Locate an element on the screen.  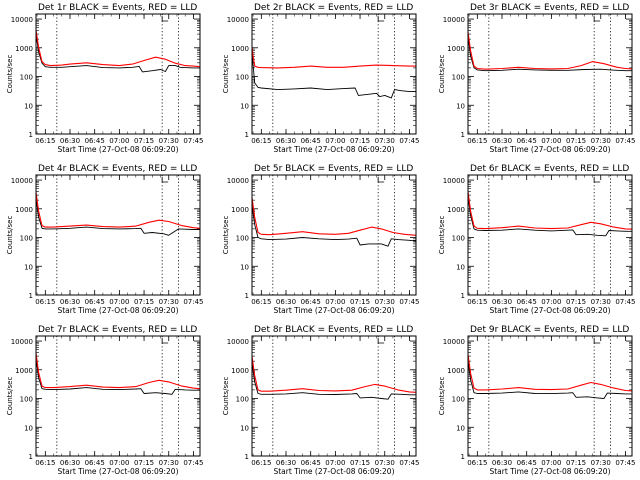
panel-title: Det 7r BLACK = Events, RED = LLD is located at coordinates (117, 330).